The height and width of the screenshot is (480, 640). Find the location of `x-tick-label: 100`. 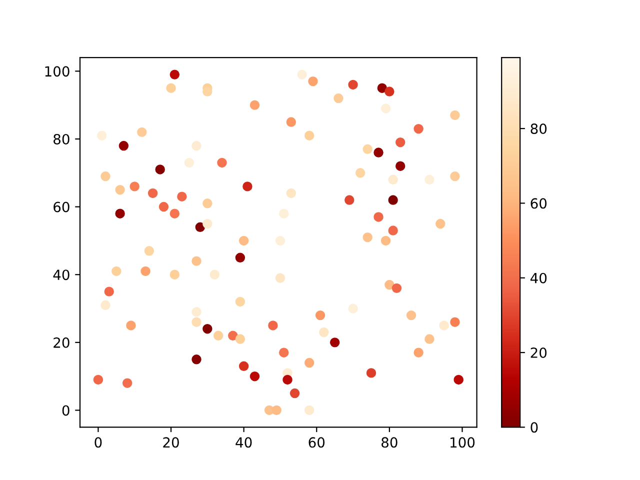

x-tick-label: 100 is located at coordinates (462, 442).